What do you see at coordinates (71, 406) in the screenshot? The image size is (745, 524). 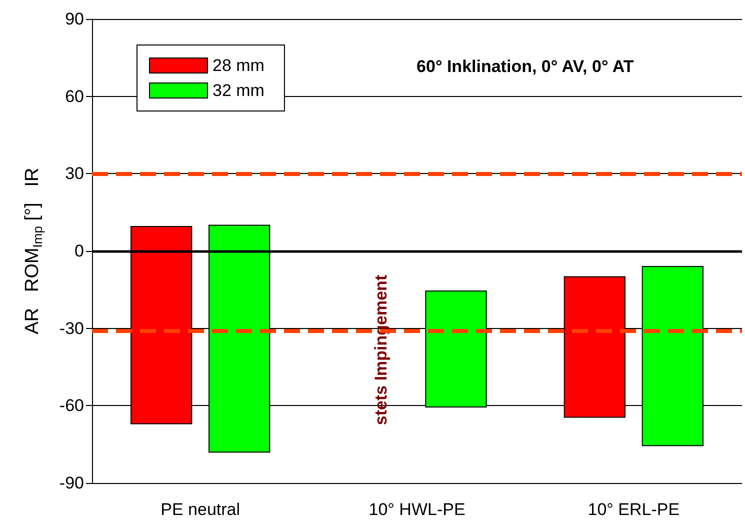 I see `y-tick-label: -60` at bounding box center [71, 406].